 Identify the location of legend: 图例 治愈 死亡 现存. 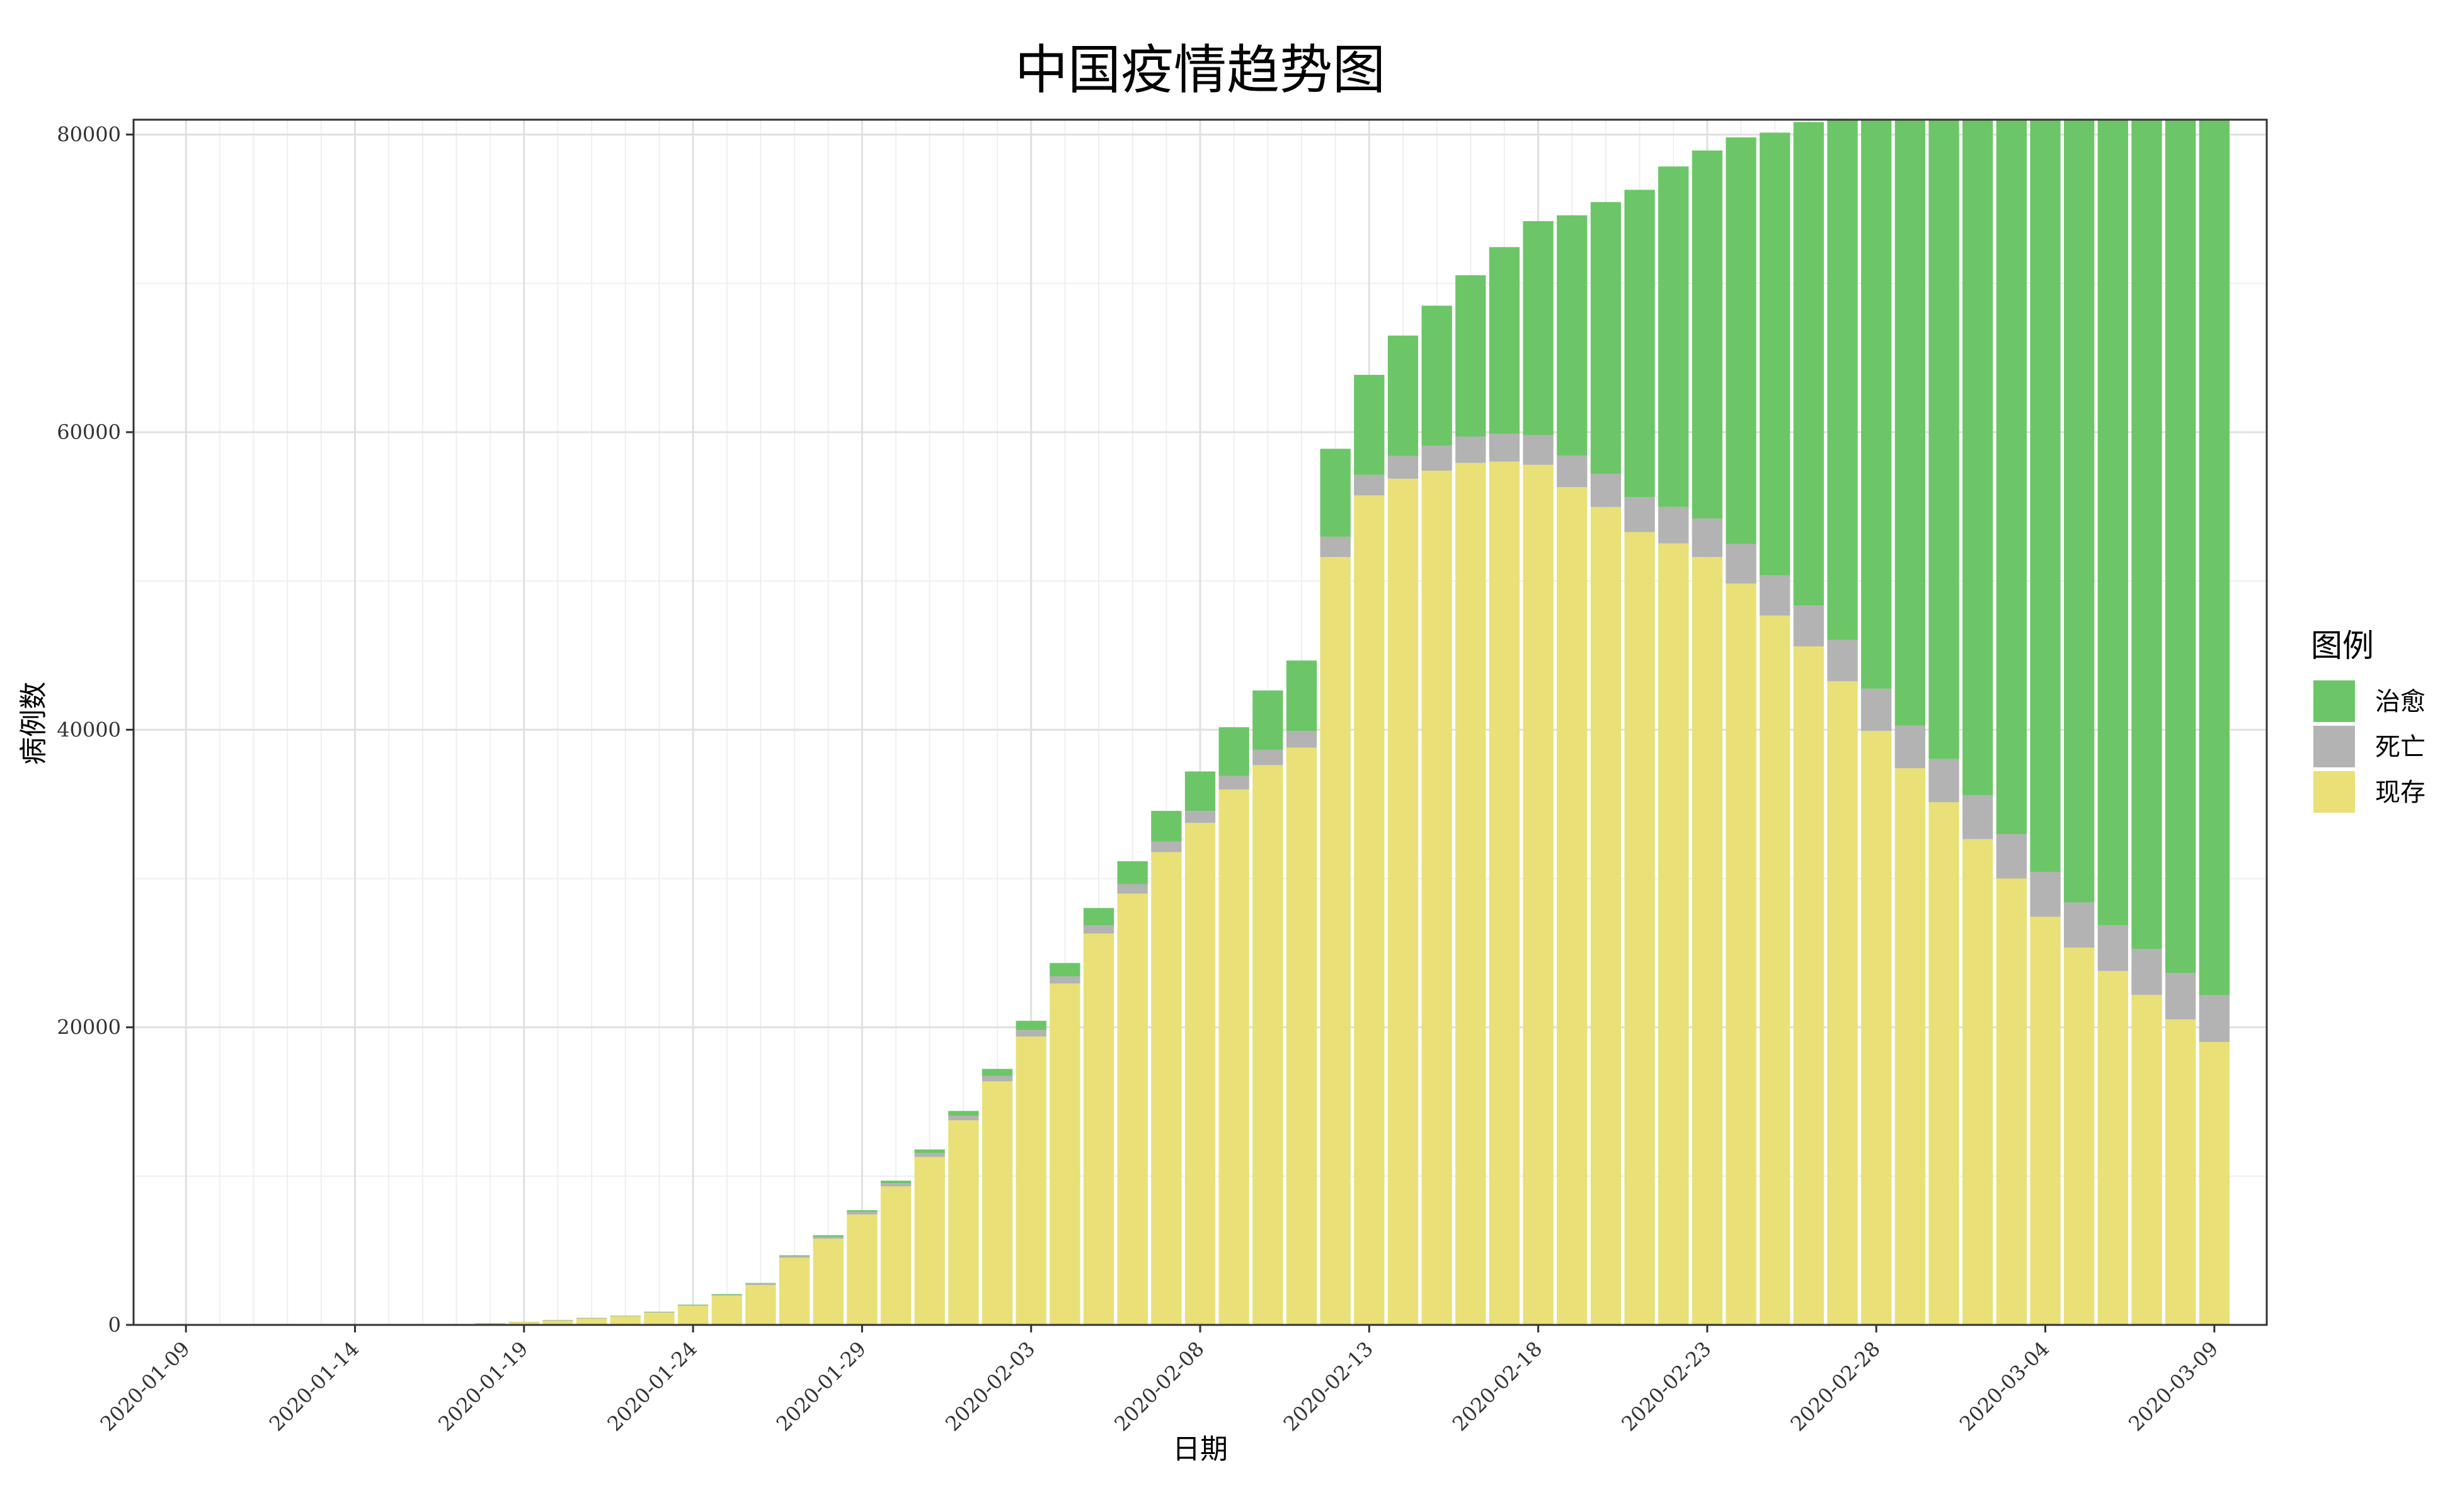
(2368, 720).